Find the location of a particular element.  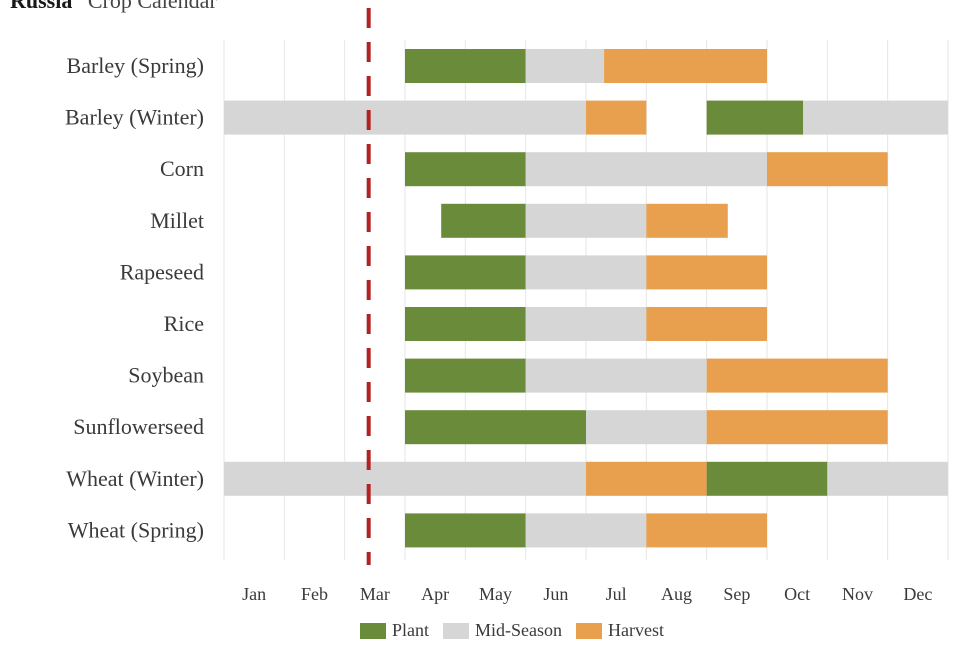

crop-label: Barley (Winter) is located at coordinates (134, 117).